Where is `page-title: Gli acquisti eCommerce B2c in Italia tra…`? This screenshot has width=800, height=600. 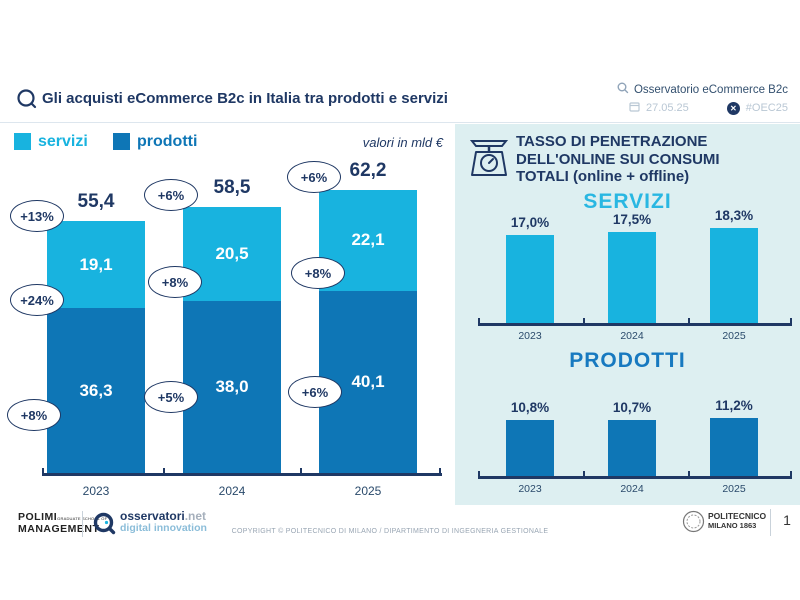
page-title: Gli acquisti eCommerce B2c in Italia tra… is located at coordinates (245, 98).